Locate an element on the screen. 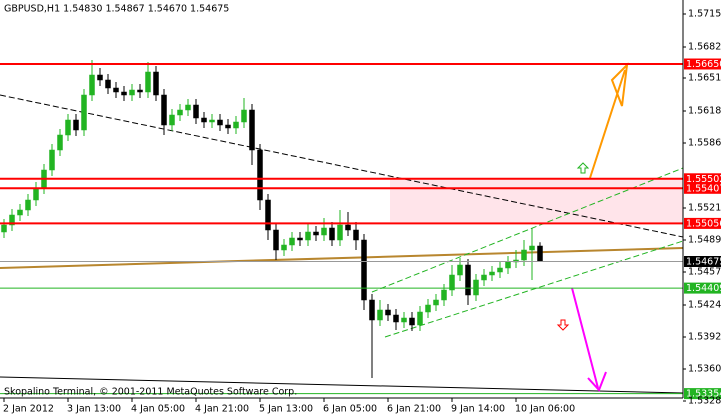  trend-line is located at coordinates (342, 385).